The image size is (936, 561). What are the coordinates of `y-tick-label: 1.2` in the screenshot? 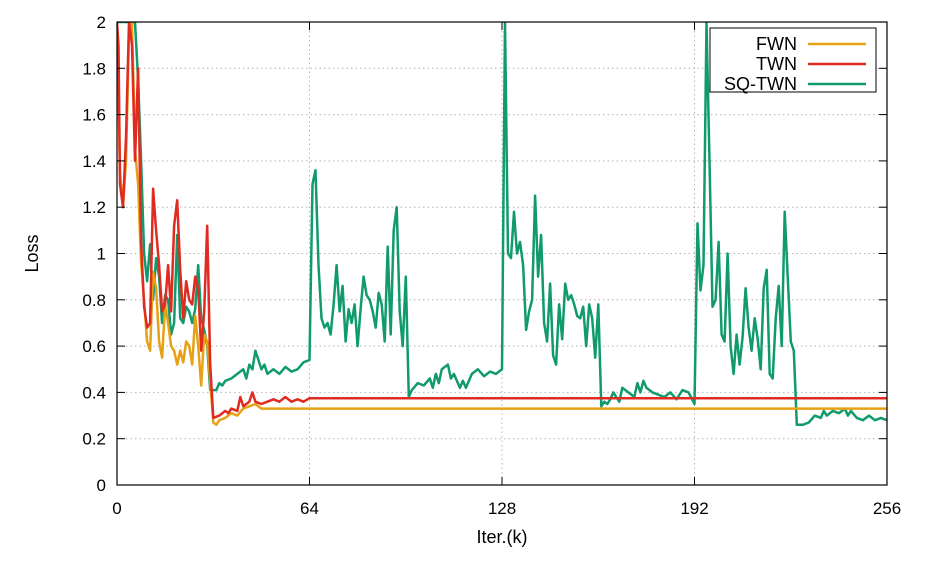 It's located at (94, 207).